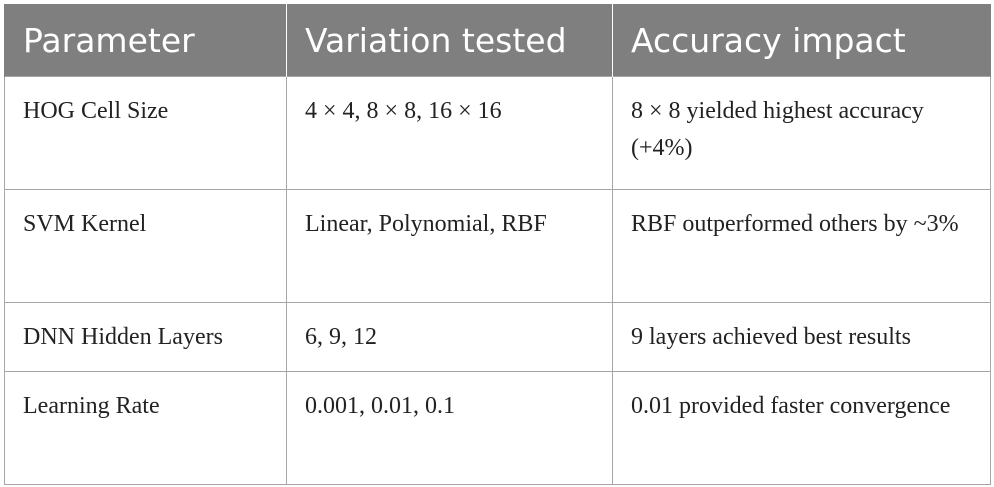 The height and width of the screenshot is (487, 994). Describe the element at coordinates (449, 246) in the screenshot. I see `cell-variation: Linear, Polynomial, RBF` at that location.